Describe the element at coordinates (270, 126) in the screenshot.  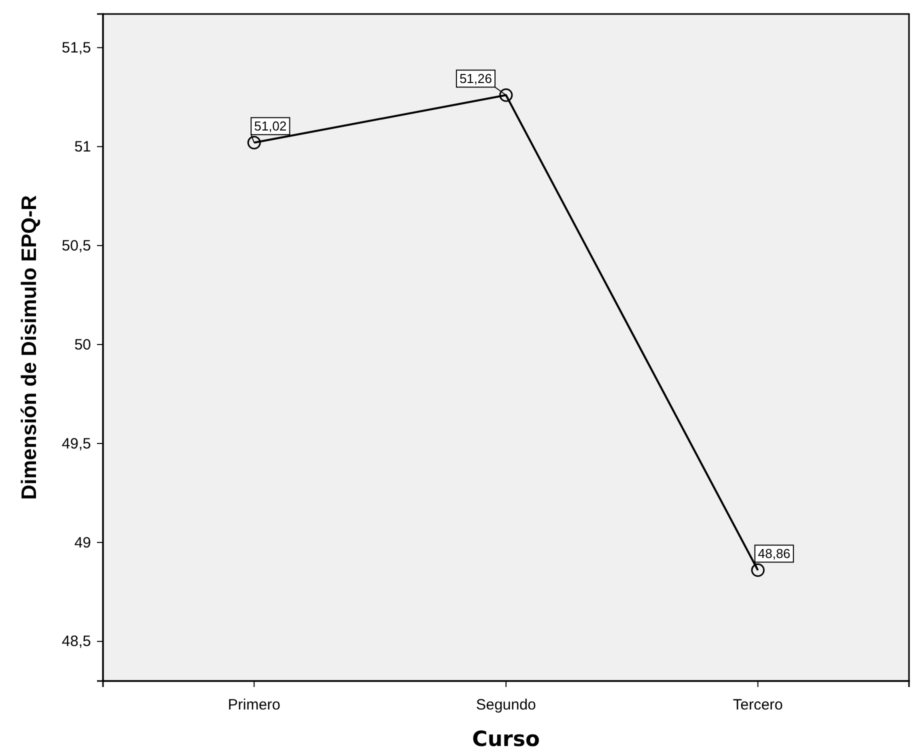
I see `data-label: 51,02` at that location.